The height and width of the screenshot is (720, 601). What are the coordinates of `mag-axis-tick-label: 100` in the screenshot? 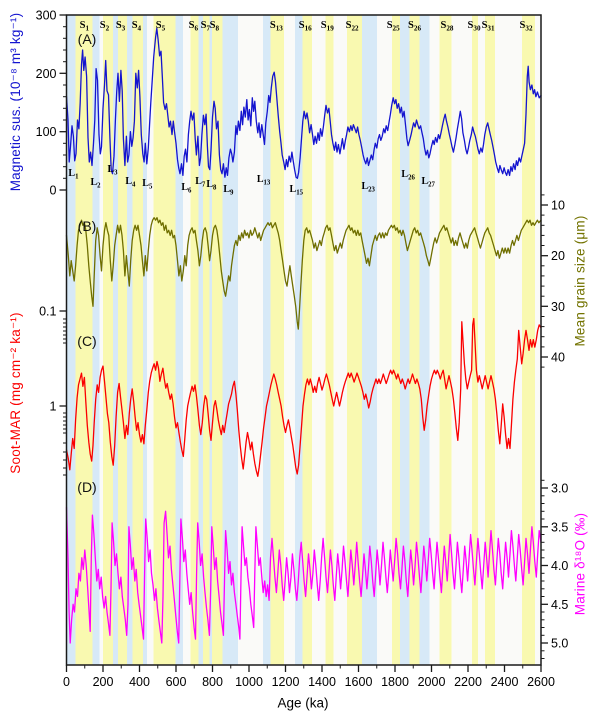 It's located at (46, 132).